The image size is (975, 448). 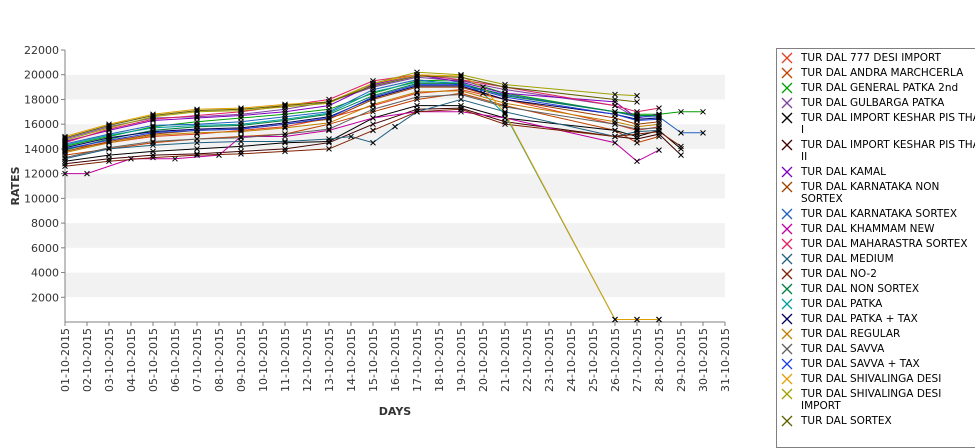 What do you see at coordinates (871, 58) in the screenshot?
I see `legend-label: TUR DAL 777 DESI IMPORT` at bounding box center [871, 58].